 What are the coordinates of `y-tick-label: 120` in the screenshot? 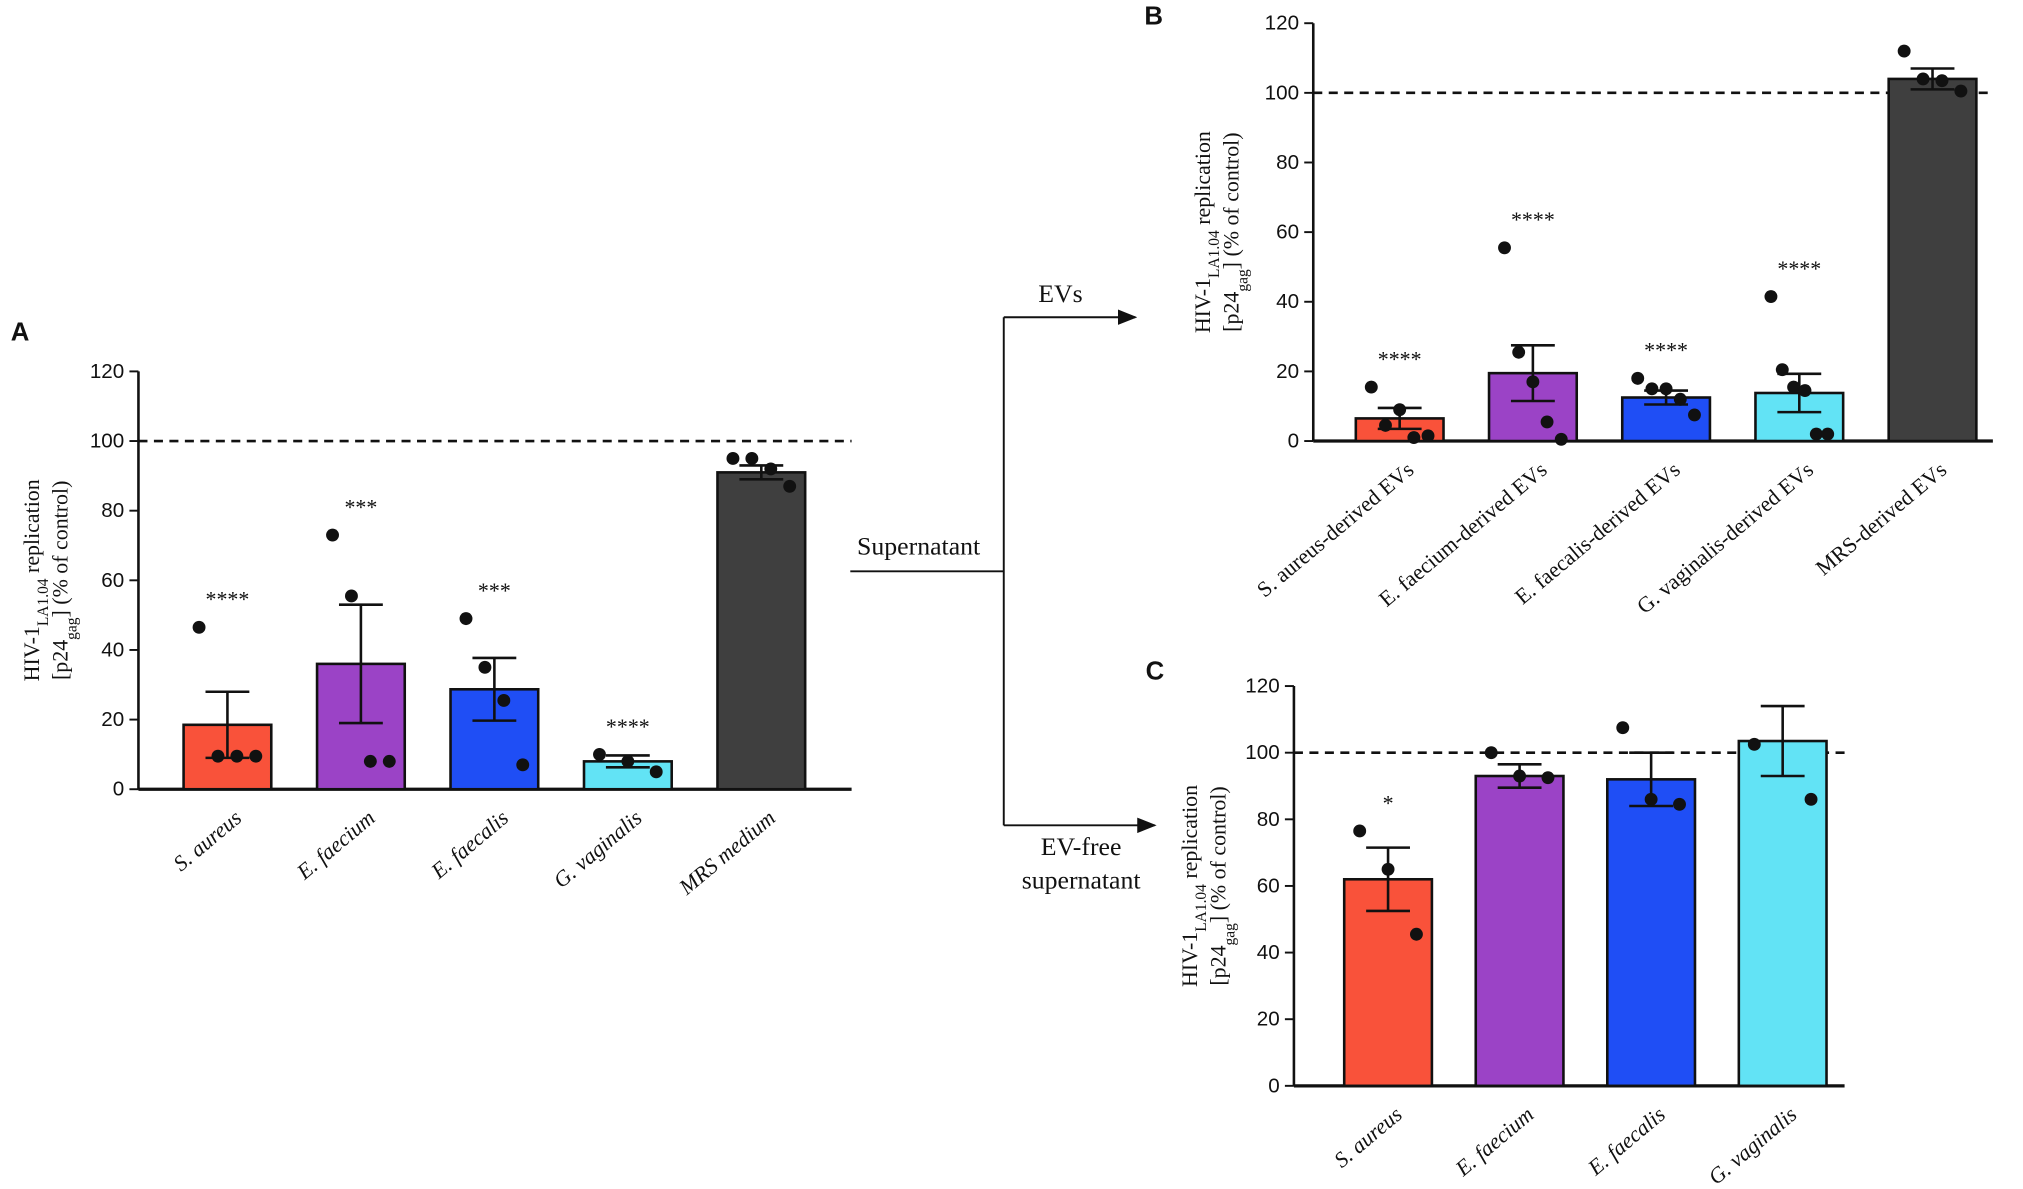 It's located at (107, 371).